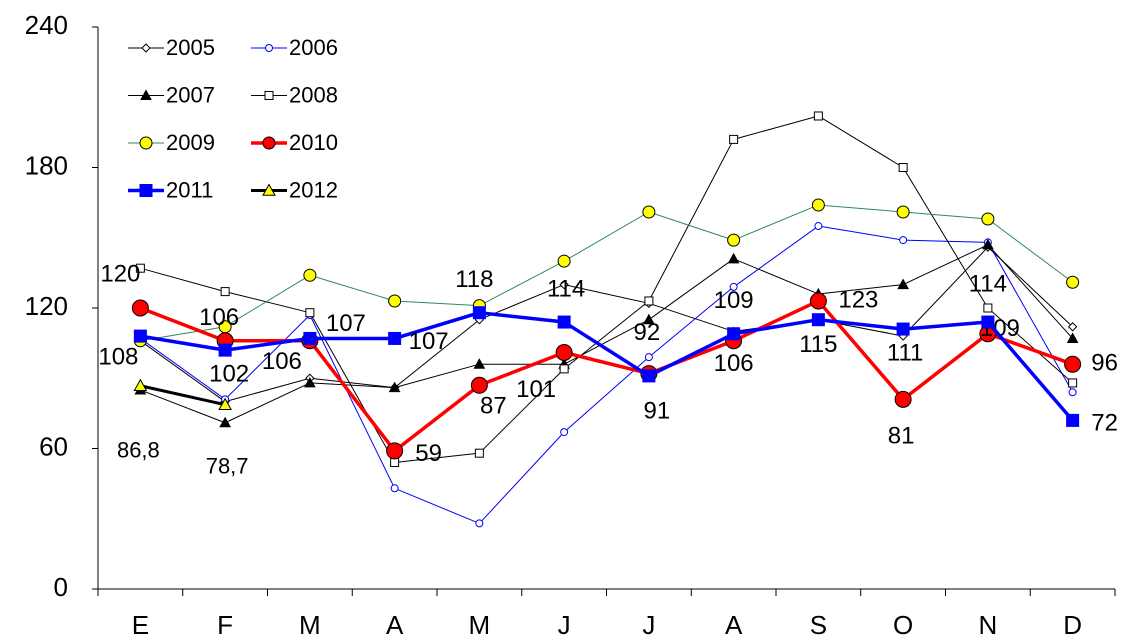  I want to click on data-label: 115, so click(818, 344).